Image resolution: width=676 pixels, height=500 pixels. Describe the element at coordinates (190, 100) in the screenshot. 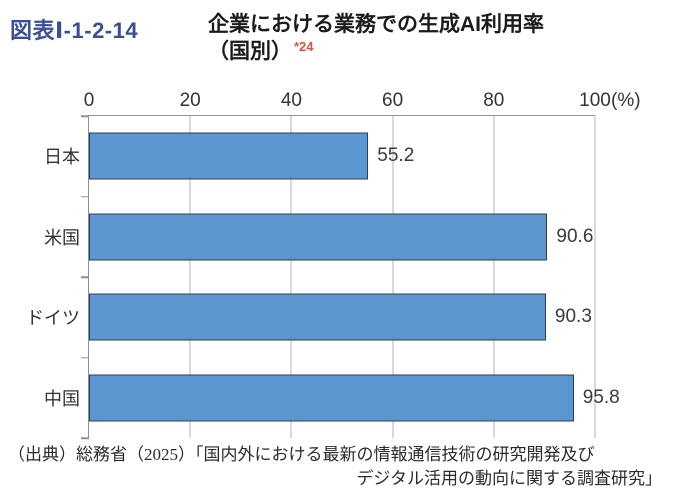

I see `x-tick-label: 20` at that location.